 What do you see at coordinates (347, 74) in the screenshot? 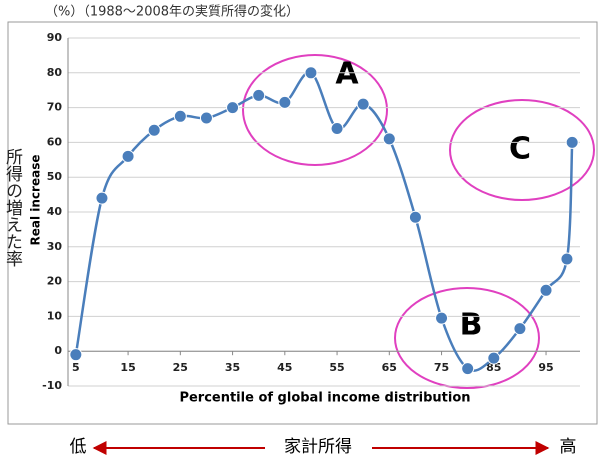
I see `annotation: A` at bounding box center [347, 74].